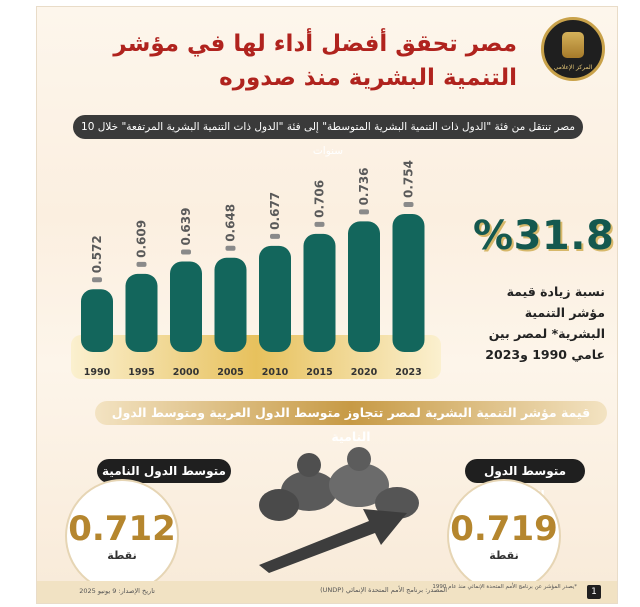  I want to click on page-number: 1, so click(594, 592).